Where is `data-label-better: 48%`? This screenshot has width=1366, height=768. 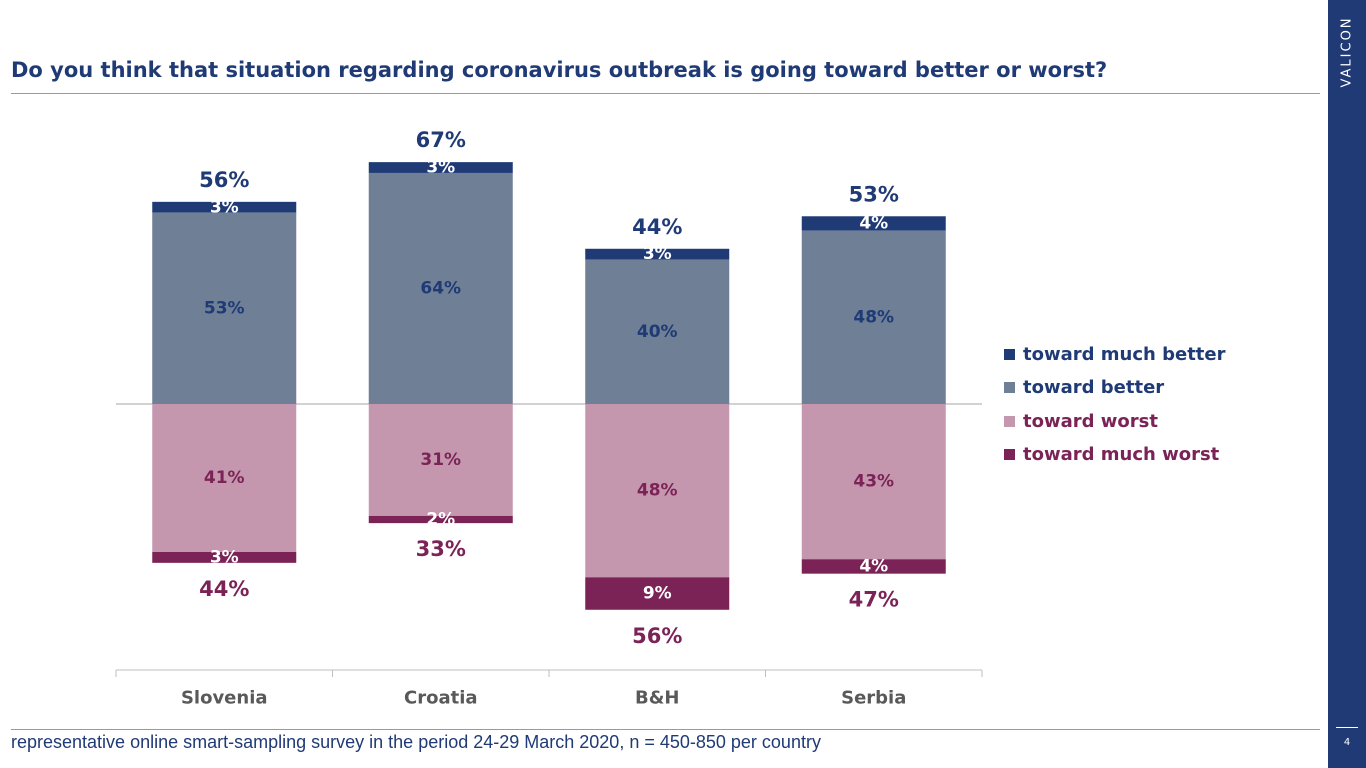
data-label-better: 48% is located at coordinates (873, 317).